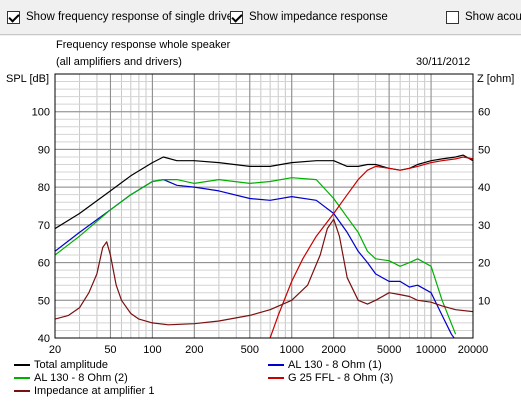 The width and height of the screenshot is (521, 401). Describe the element at coordinates (28, 79) in the screenshot. I see `y-axis-label: SPL [dB]` at that location.